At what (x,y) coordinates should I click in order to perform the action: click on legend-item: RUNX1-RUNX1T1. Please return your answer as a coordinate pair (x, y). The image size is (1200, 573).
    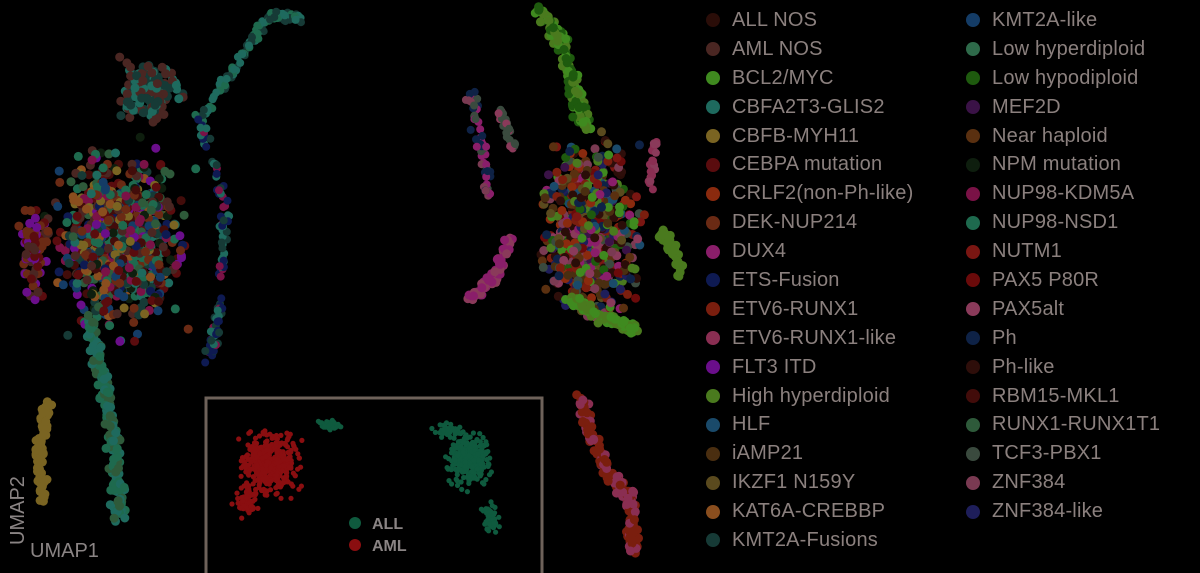
    Looking at the image, I should click on (1060, 424).